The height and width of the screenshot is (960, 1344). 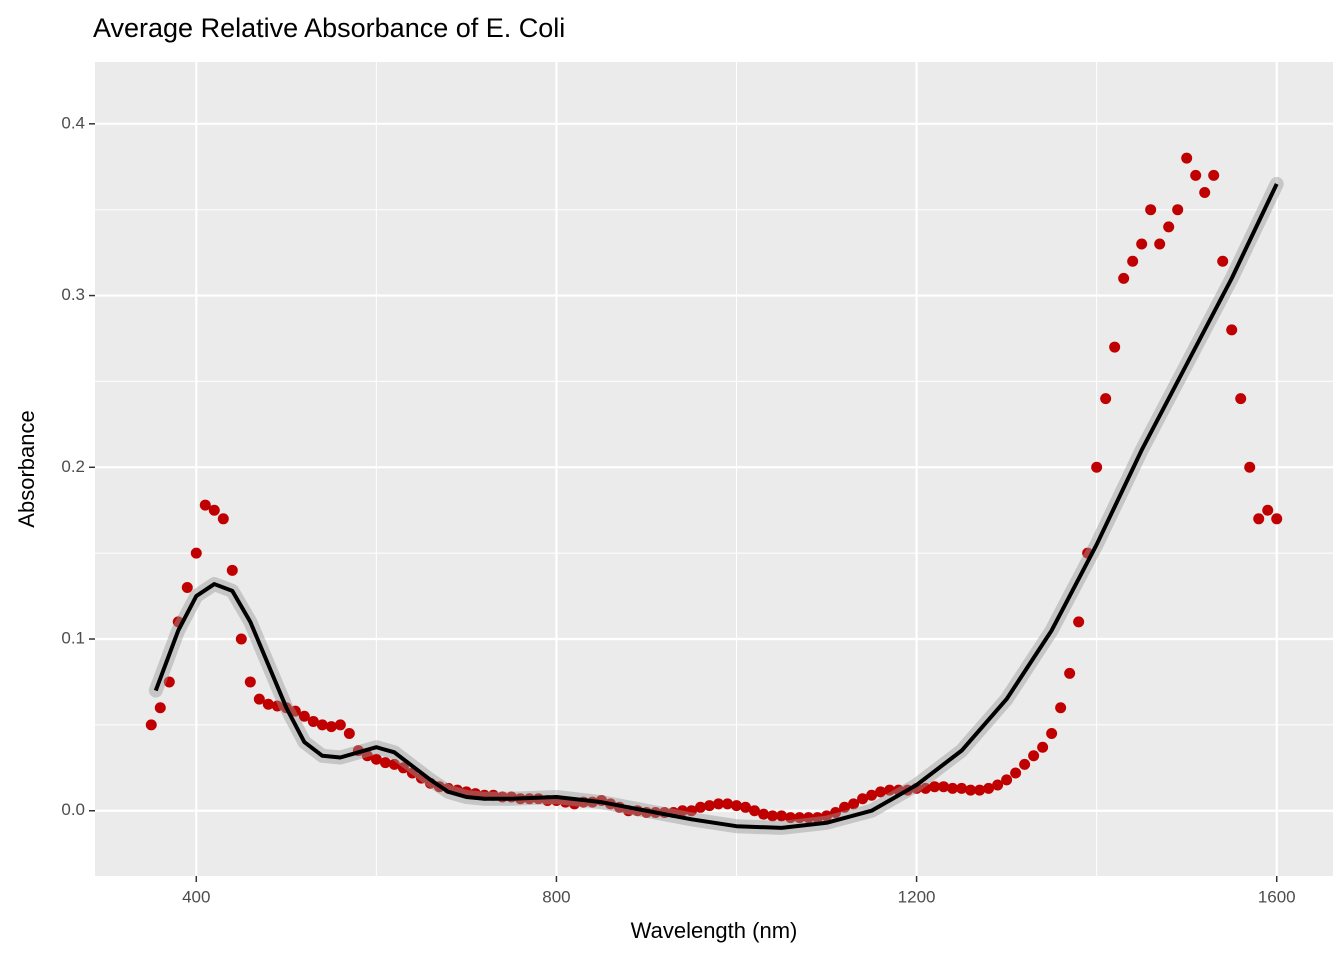 I want to click on x-tick-label: 1200, so click(x=917, y=896).